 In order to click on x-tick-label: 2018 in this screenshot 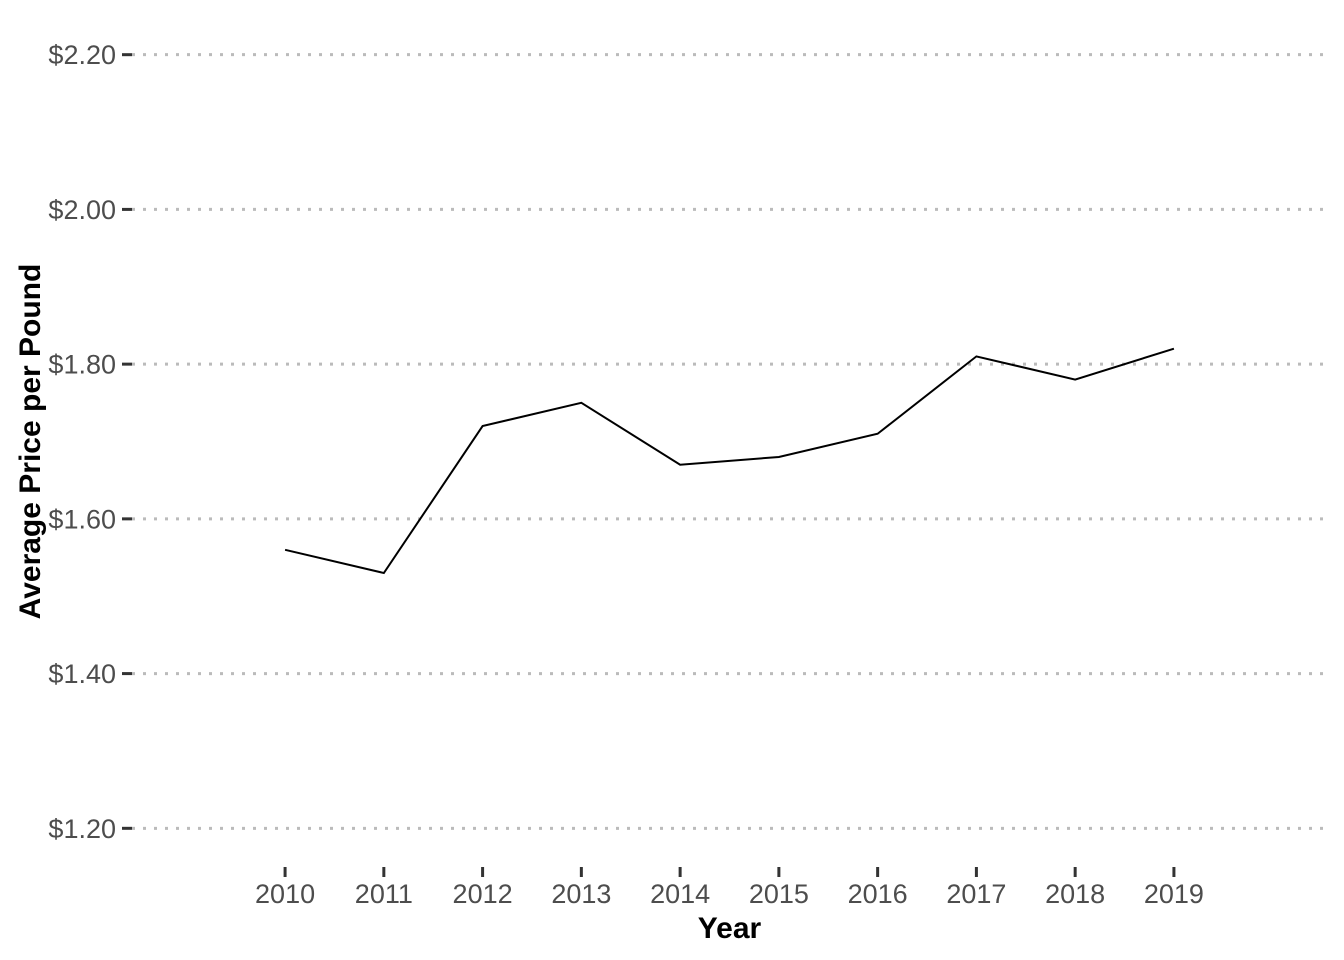, I will do `click(1075, 894)`.